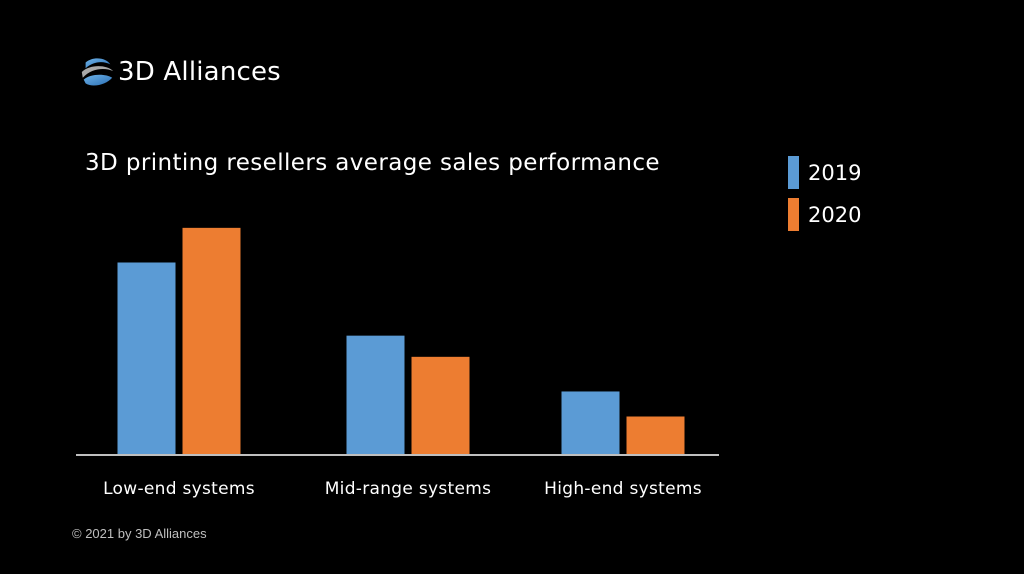 Image resolution: width=1024 pixels, height=574 pixels. Describe the element at coordinates (835, 214) in the screenshot. I see `legend-label-2020: 2020` at that location.